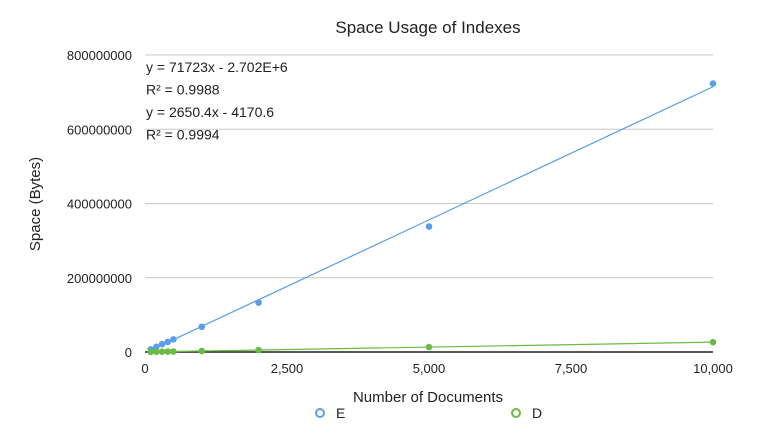  I want to click on x-axis-title: Number of Documents, so click(428, 397).